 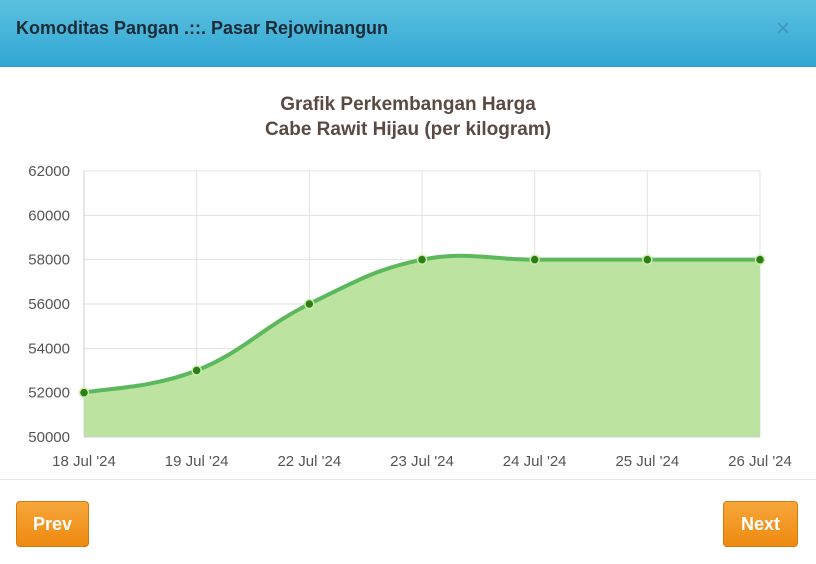 What do you see at coordinates (647, 461) in the screenshot?
I see `x-tick-label: 25 Jul '24` at bounding box center [647, 461].